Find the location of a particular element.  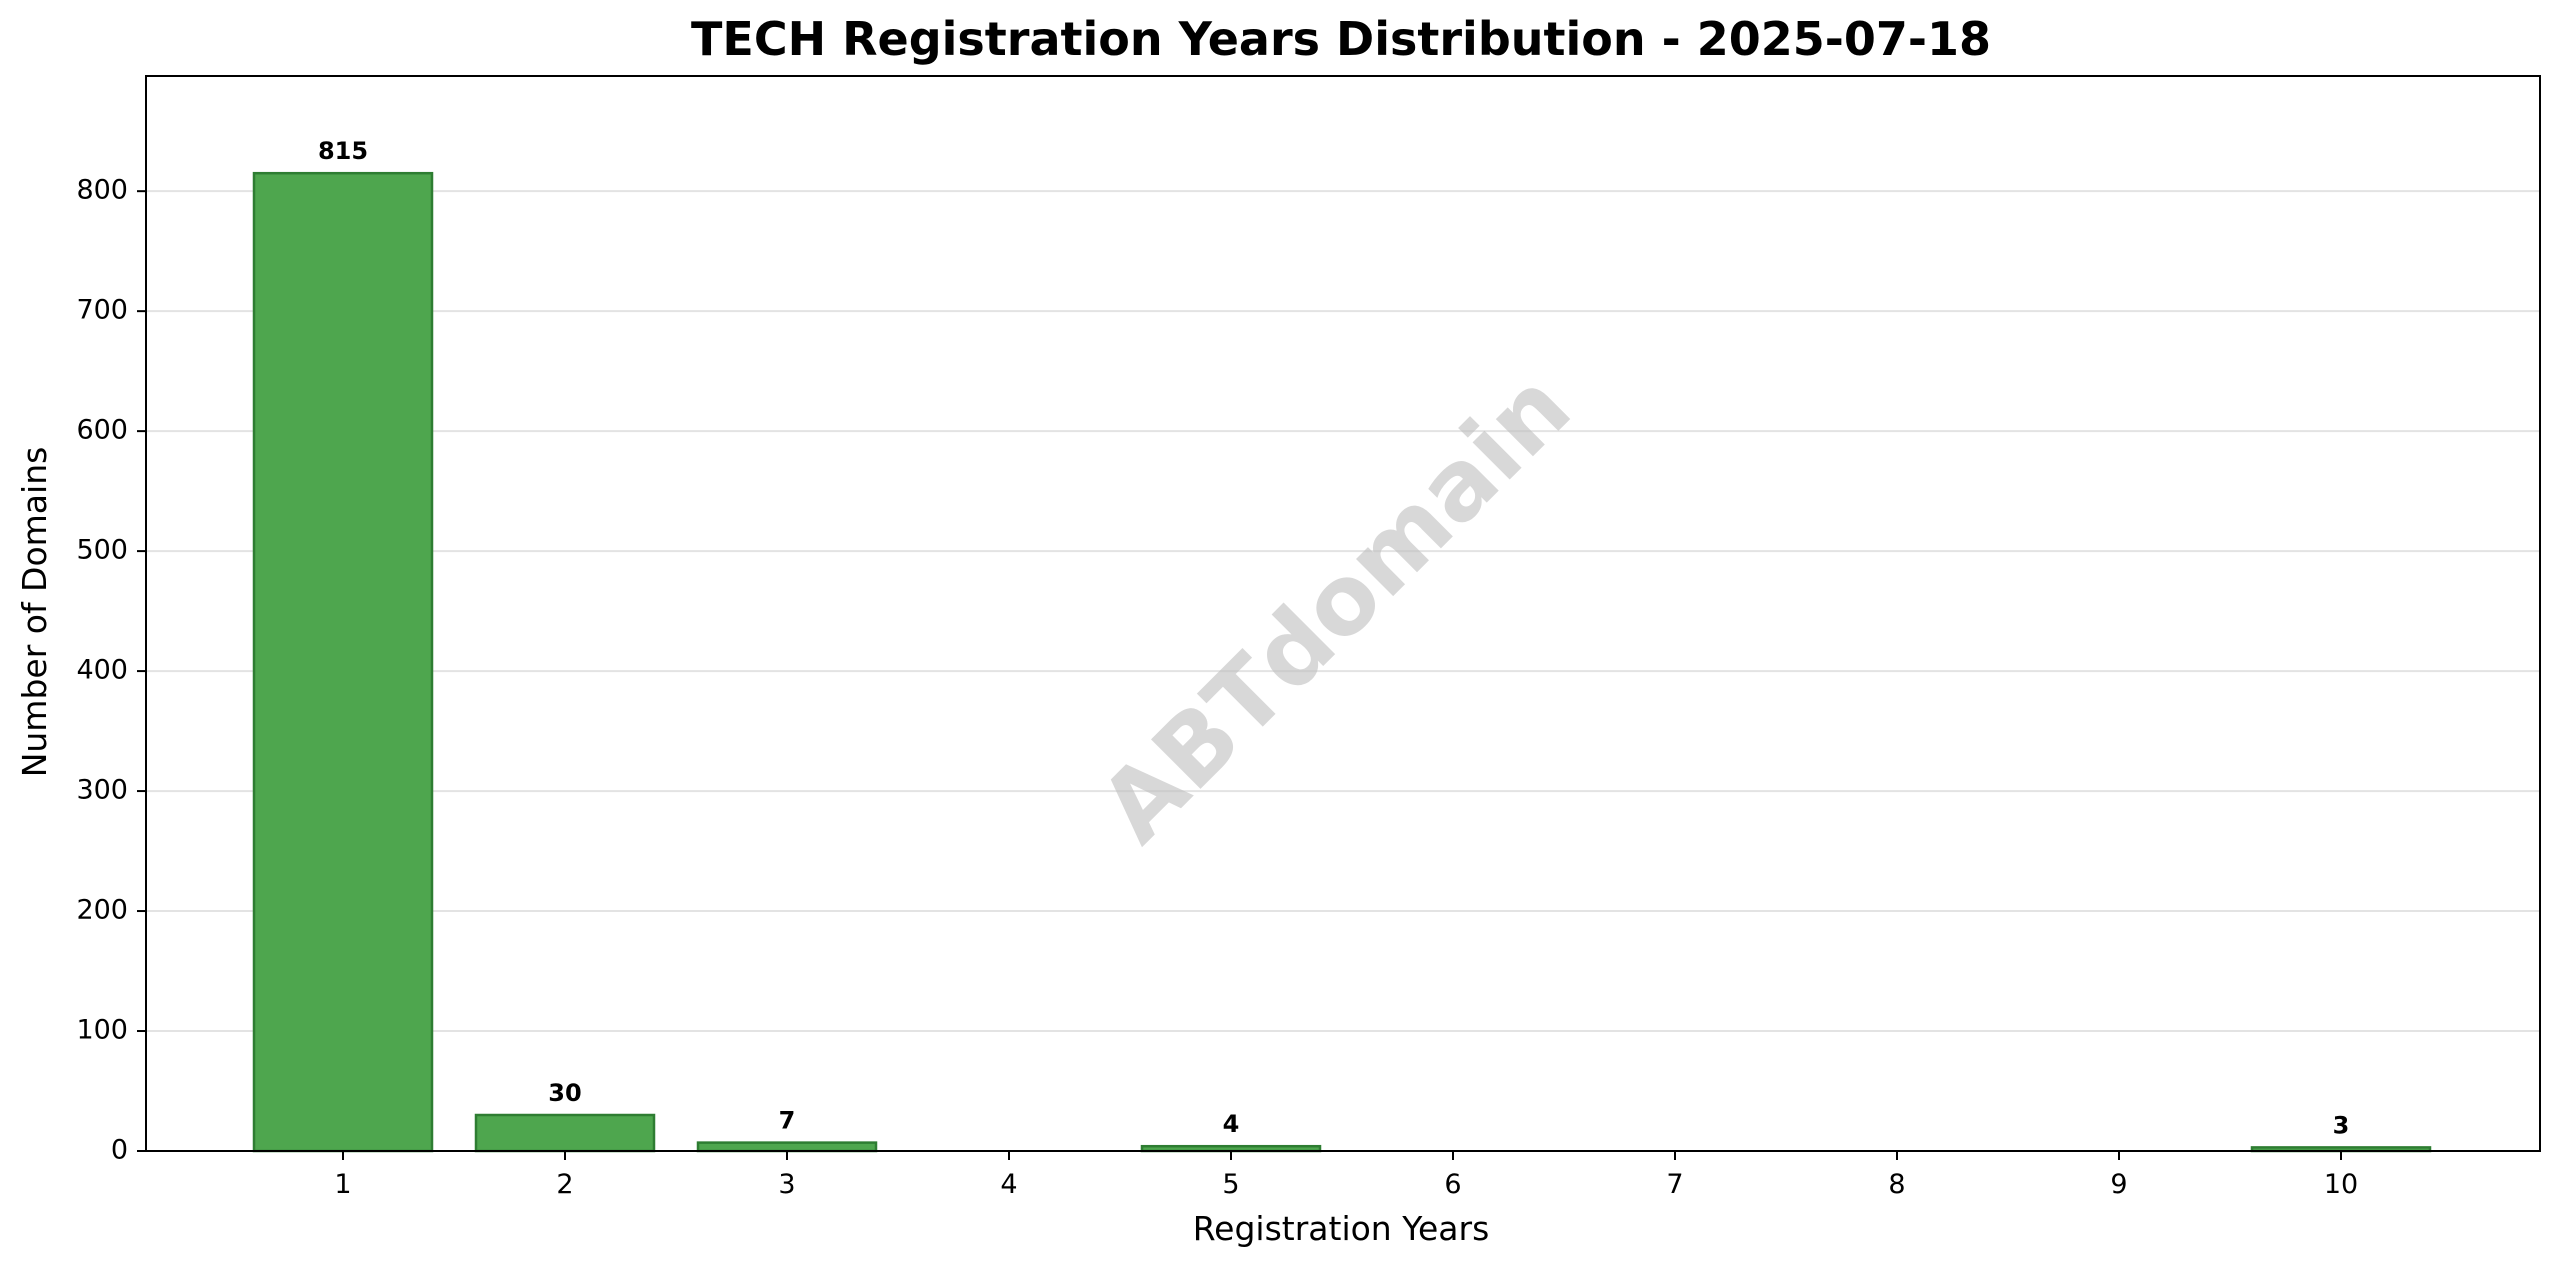

y-axis-ticks: 0 100 200 300 400 500 600 700 800 is located at coordinates (111, 670).